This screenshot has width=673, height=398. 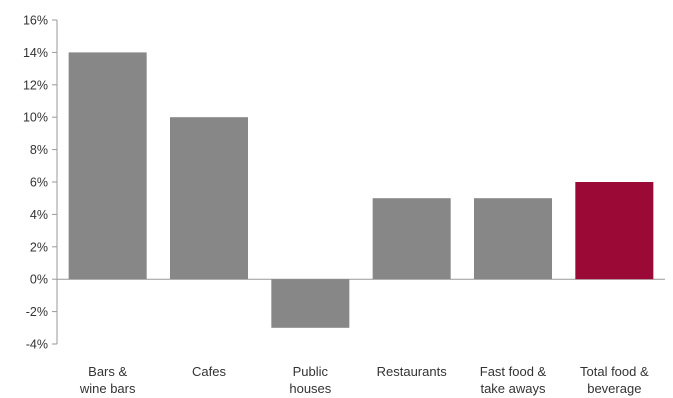 I want to click on y-tick-label: -2%, so click(x=37, y=312).